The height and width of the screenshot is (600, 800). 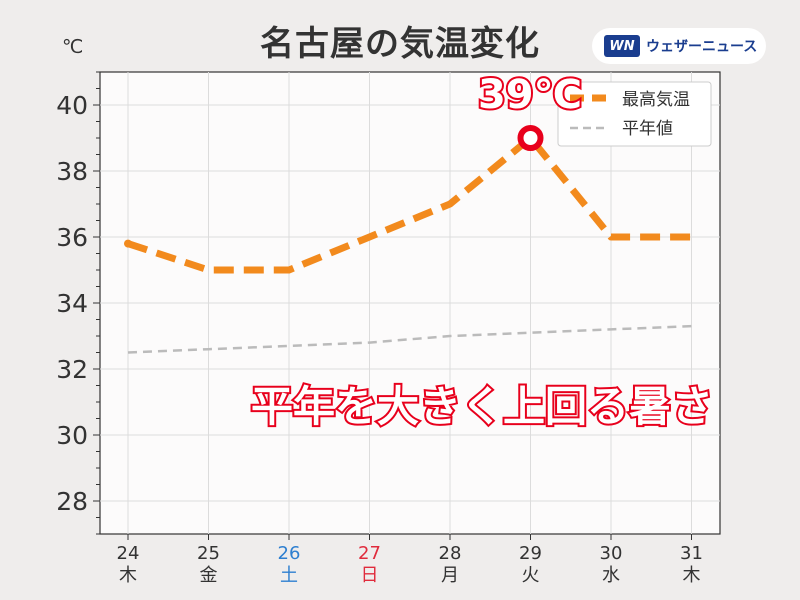 I want to click on weathernews-logo-icon: WN, so click(x=622, y=46).